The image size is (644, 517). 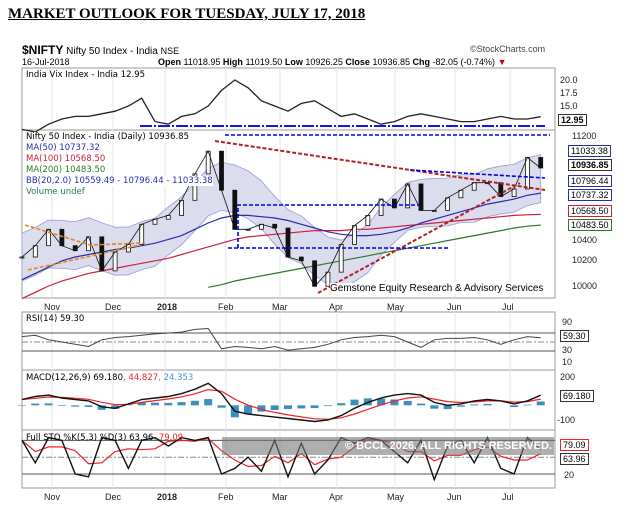 I want to click on orange-channel-top, so click(x=85, y=235).